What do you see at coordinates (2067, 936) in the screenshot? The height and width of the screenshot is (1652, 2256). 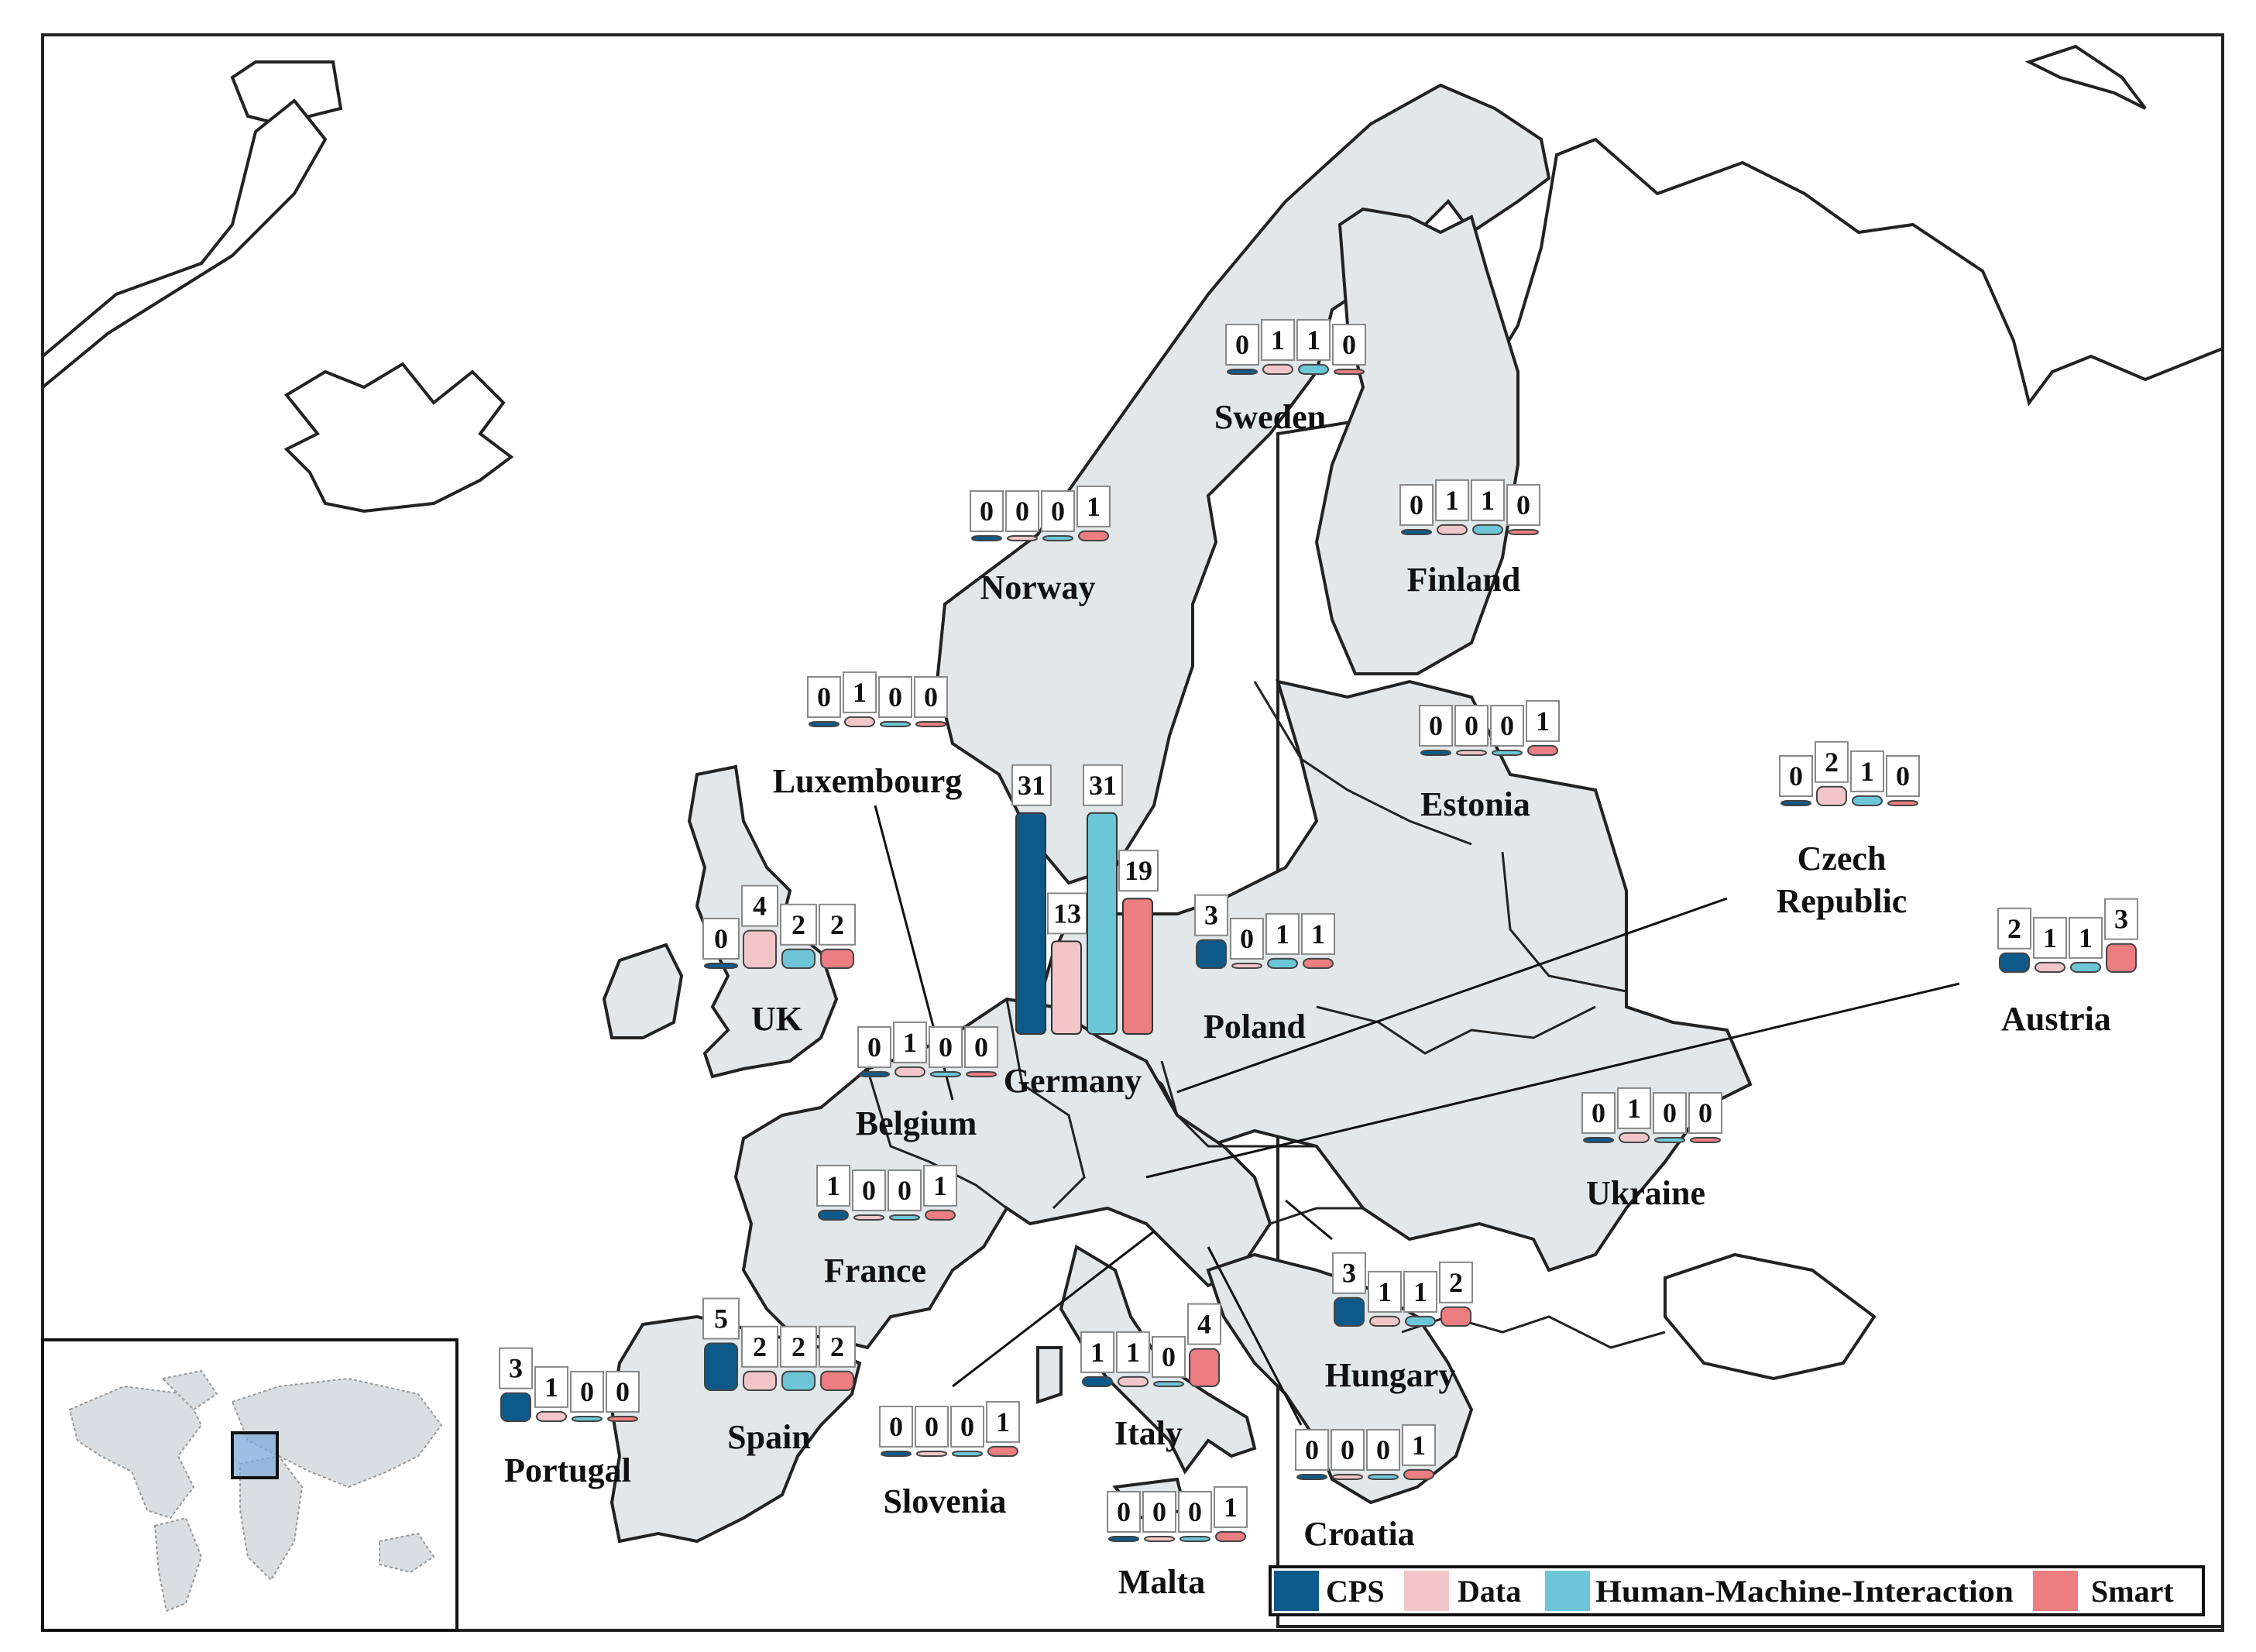 I see `bars-austria: 2 1 13` at bounding box center [2067, 936].